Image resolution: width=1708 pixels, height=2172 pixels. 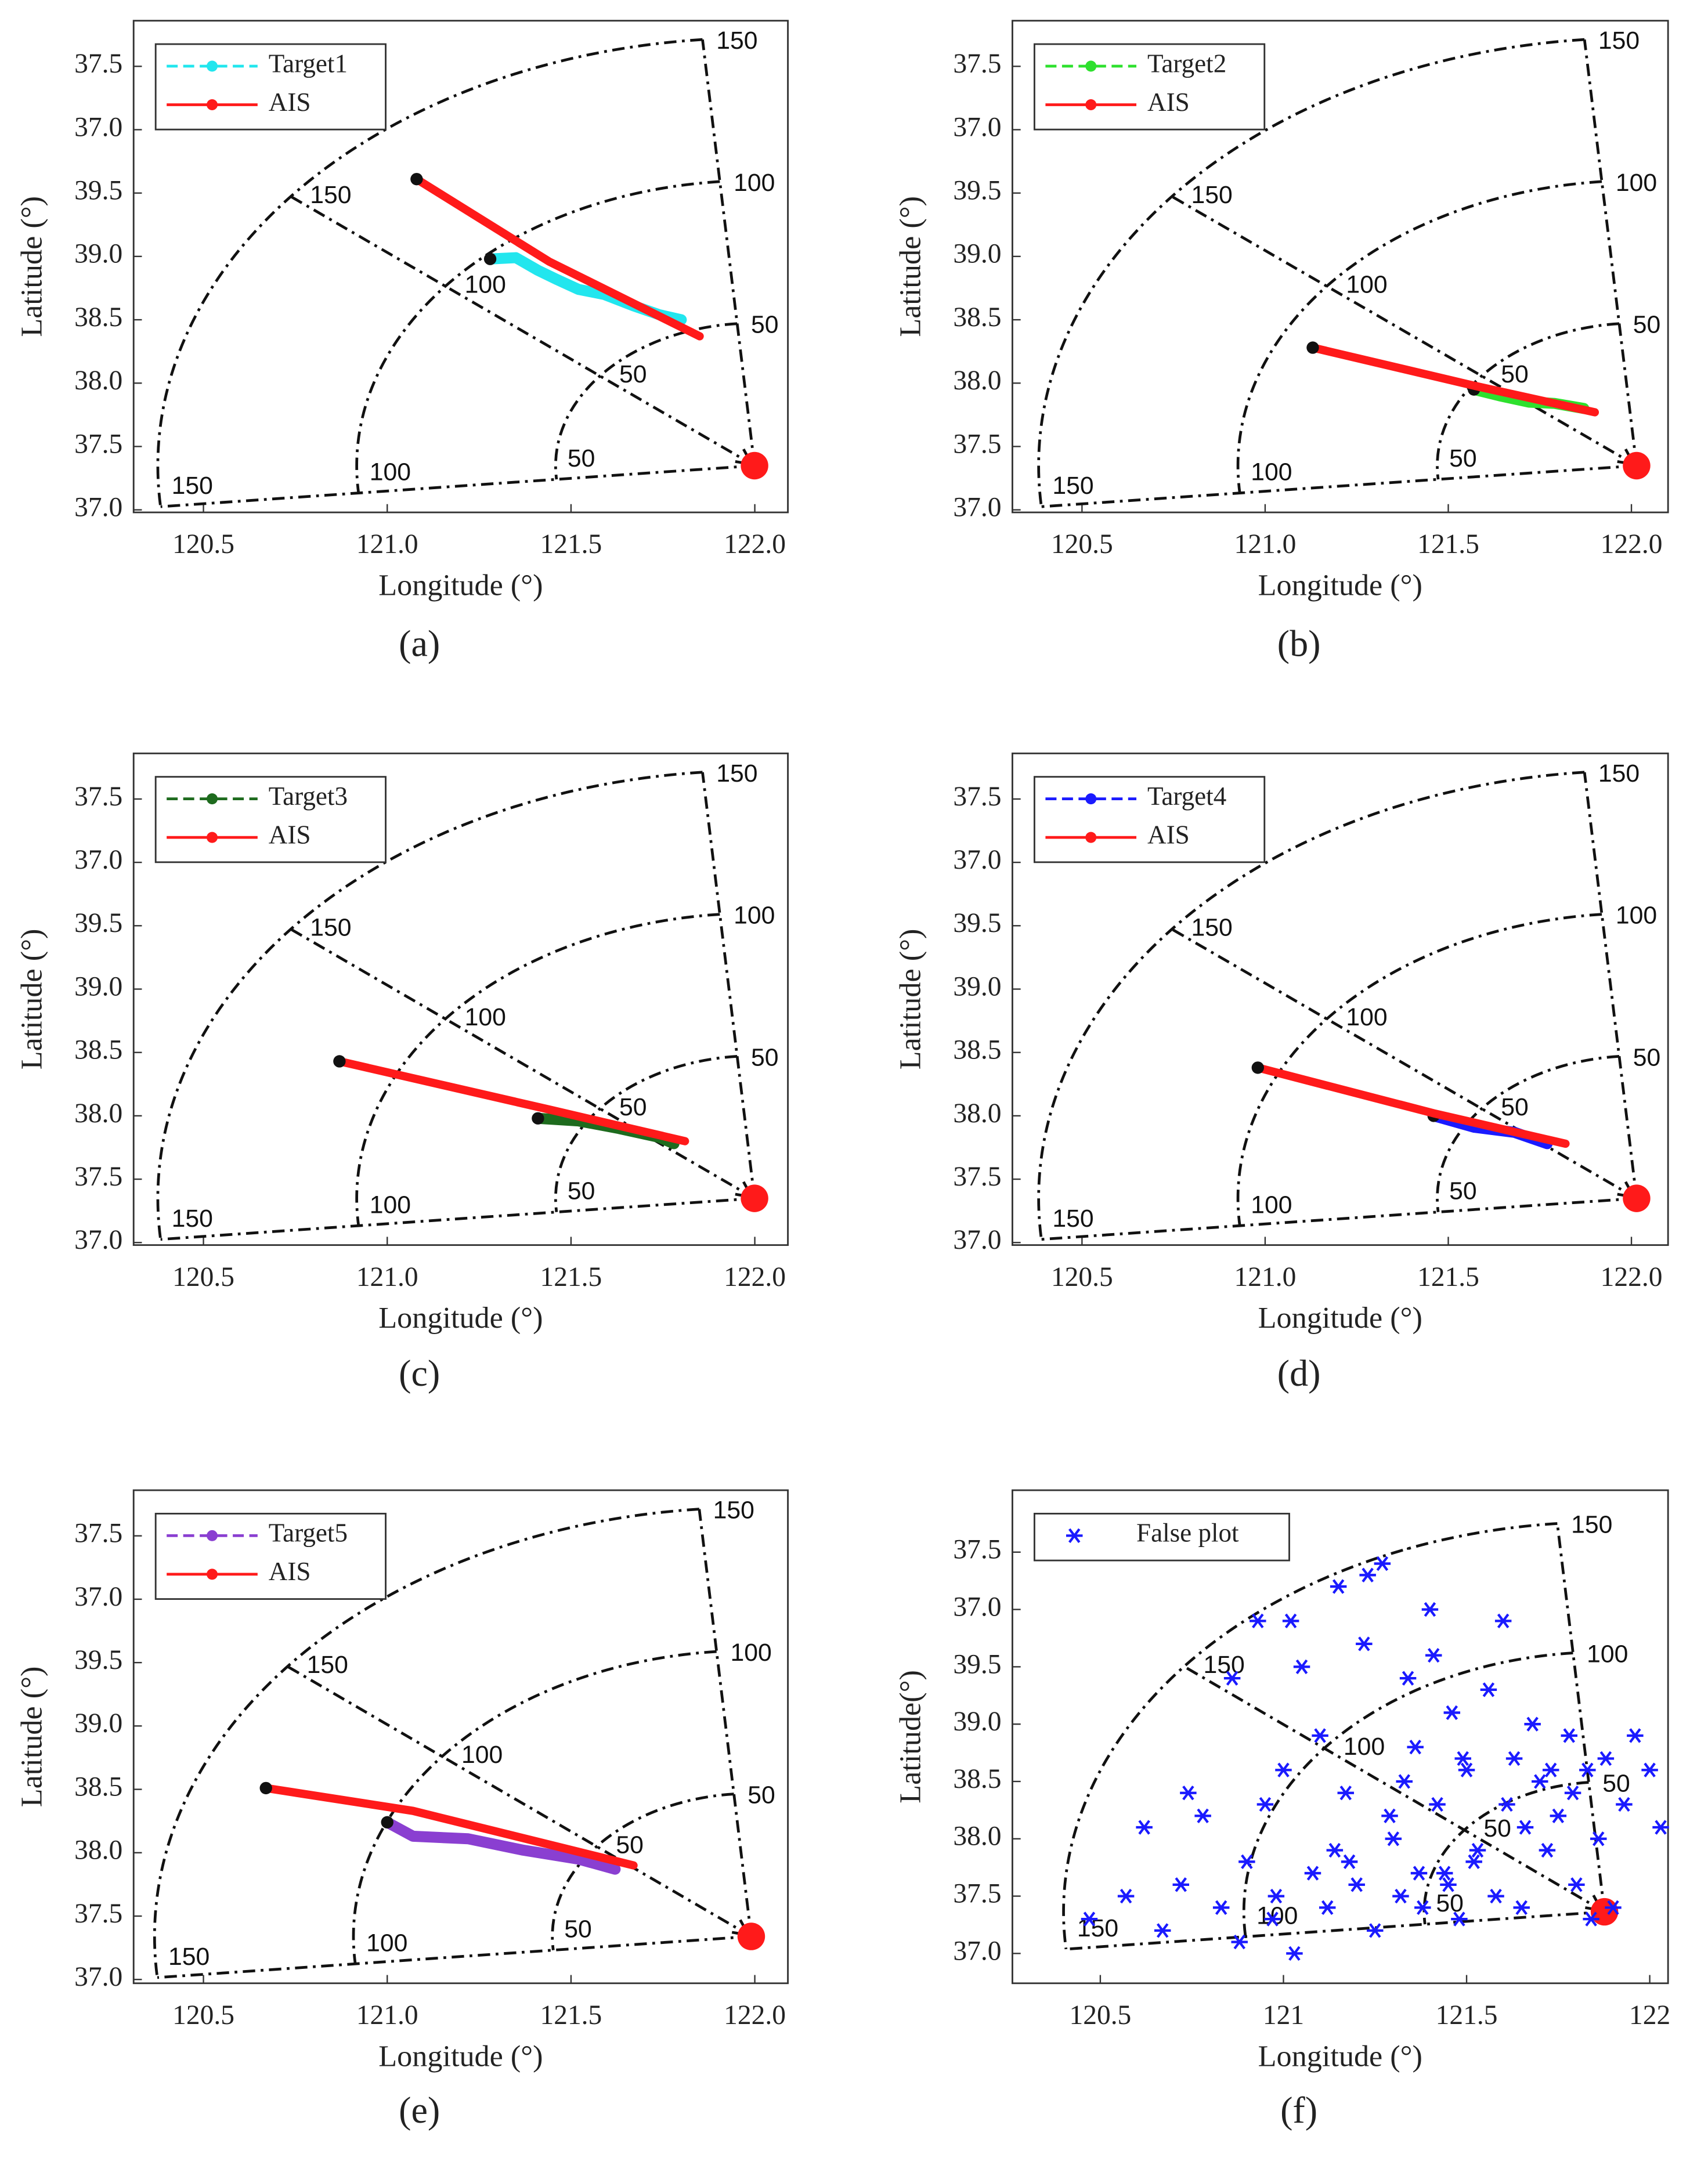 I want to click on legend-label: Target4, so click(x=1186, y=796).